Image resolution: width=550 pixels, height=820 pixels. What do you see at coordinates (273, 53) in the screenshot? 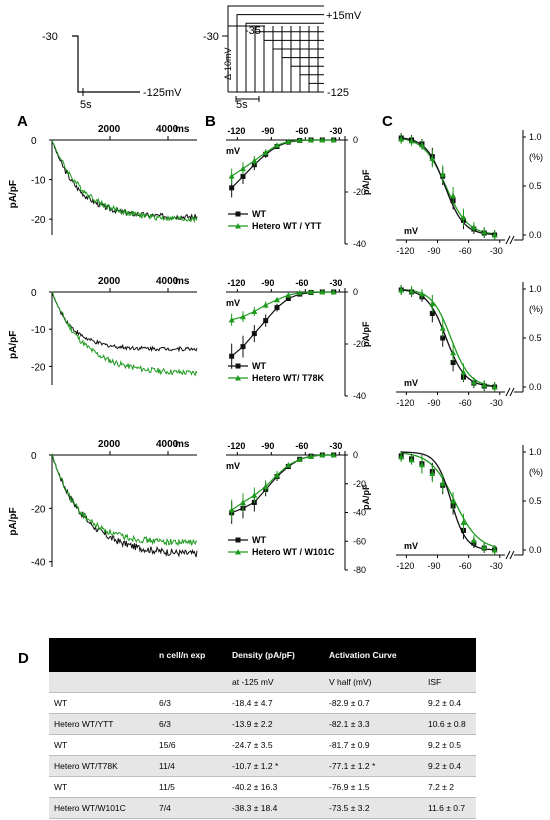
I see `protocol-right` at bounding box center [273, 53].